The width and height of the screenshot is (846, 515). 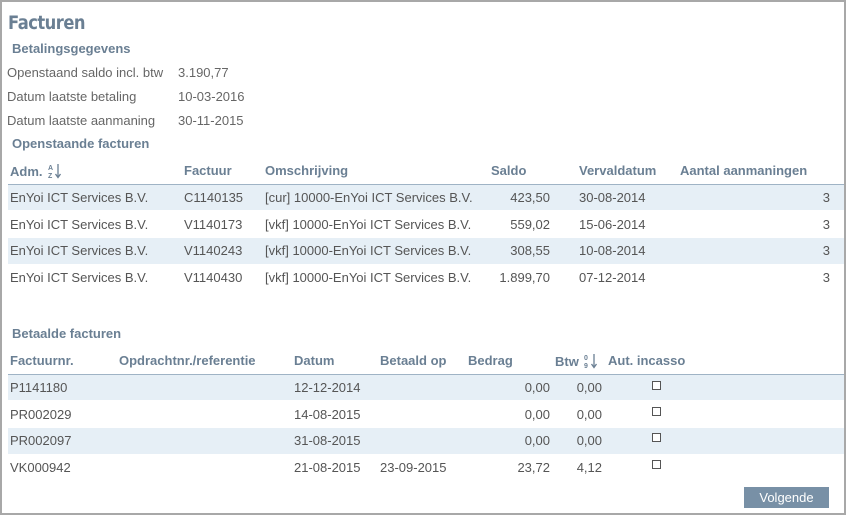 What do you see at coordinates (589, 467) in the screenshot?
I see `cell-btw: 4,12` at bounding box center [589, 467].